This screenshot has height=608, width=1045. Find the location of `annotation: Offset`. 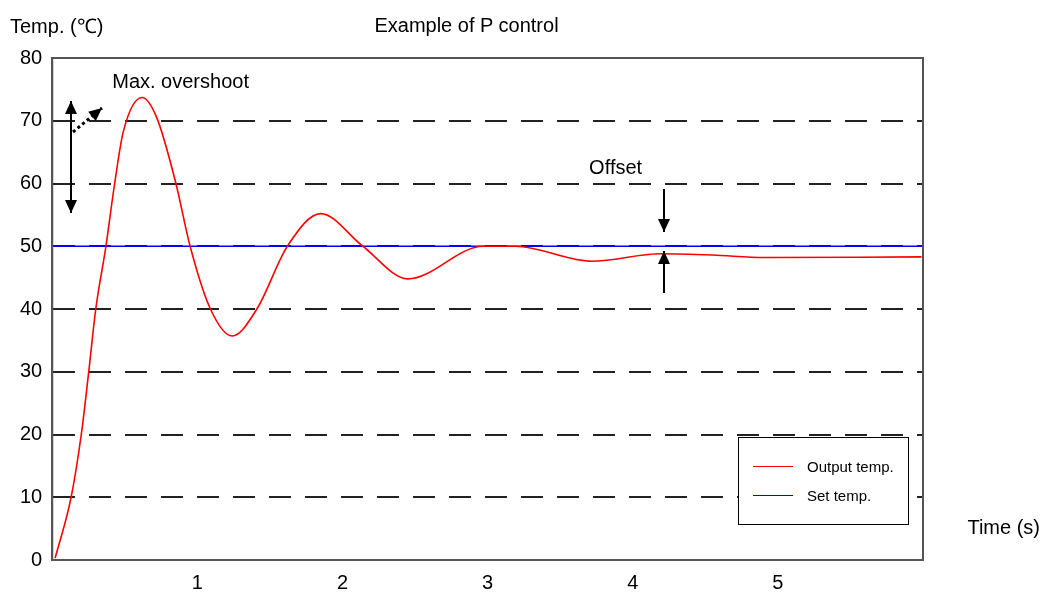

annotation: Offset is located at coordinates (616, 166).